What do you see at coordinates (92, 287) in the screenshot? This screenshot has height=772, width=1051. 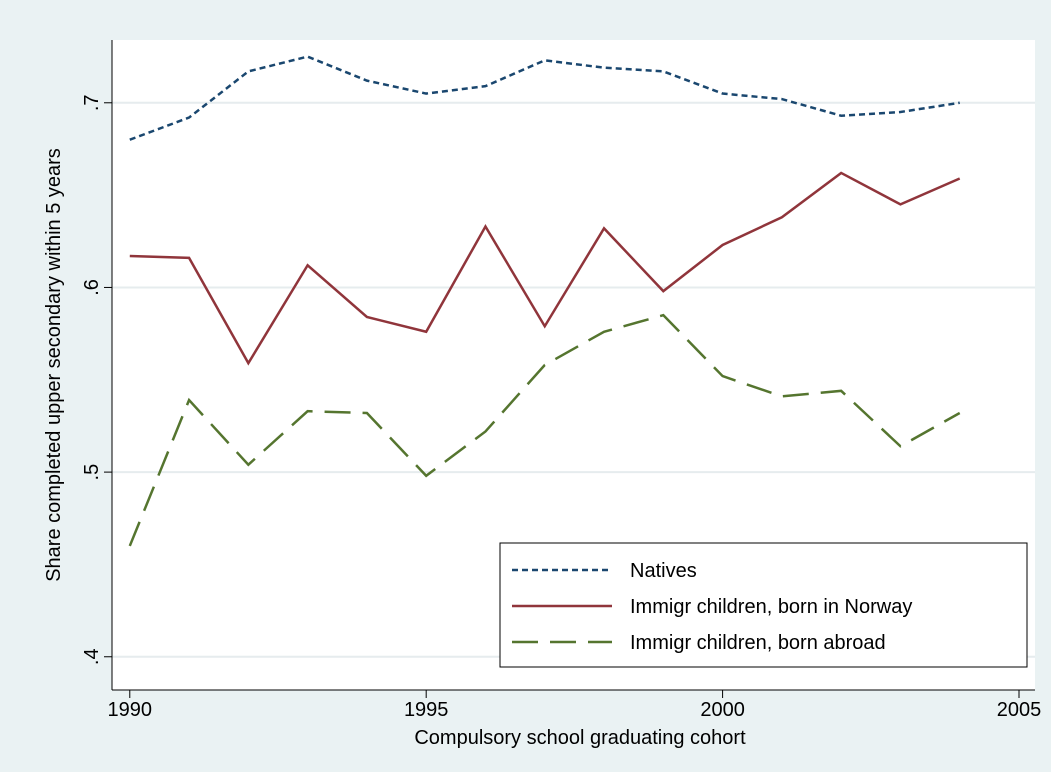 I see `y-tick-label: .6` at bounding box center [92, 287].